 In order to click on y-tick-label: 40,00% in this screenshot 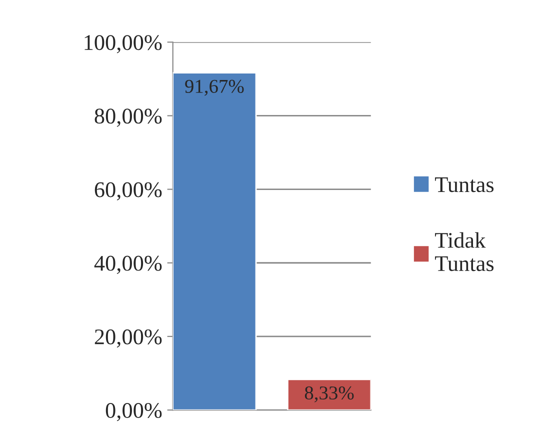, I will do `click(128, 265)`.